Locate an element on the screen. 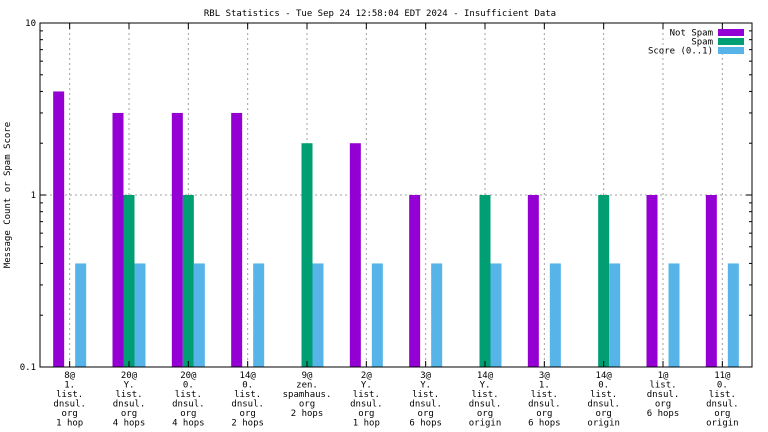 The height and width of the screenshot is (432, 768). x-tick-label: 3@ Y. list. dnsul. org 6 hops is located at coordinates (425, 400).